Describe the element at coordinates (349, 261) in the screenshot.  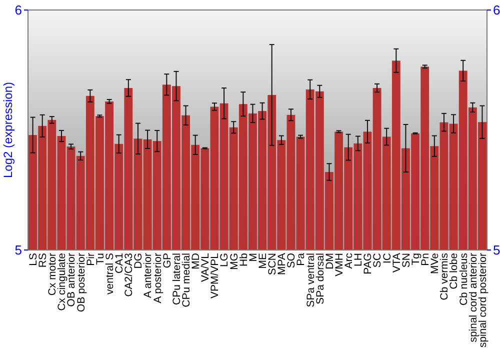
I see `x-tick-label: Arc` at that location.